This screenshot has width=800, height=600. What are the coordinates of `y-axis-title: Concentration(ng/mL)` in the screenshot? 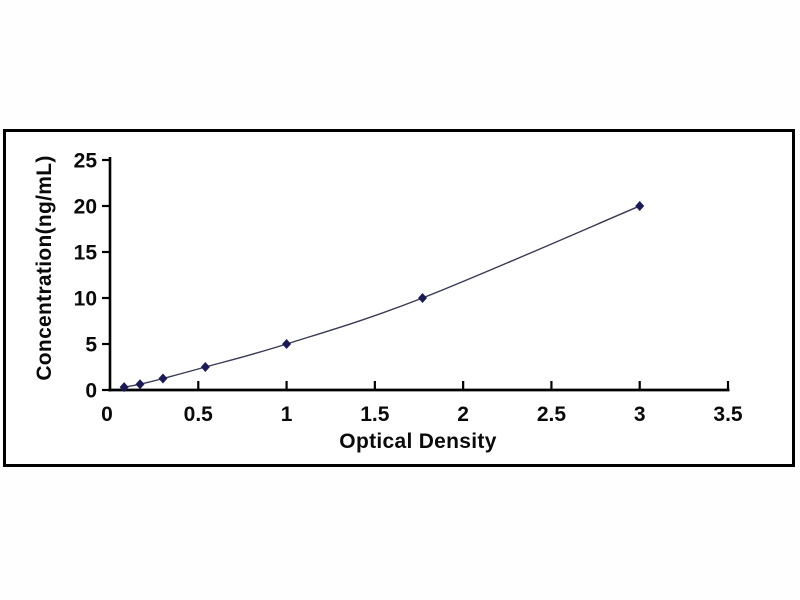 It's located at (44, 268).